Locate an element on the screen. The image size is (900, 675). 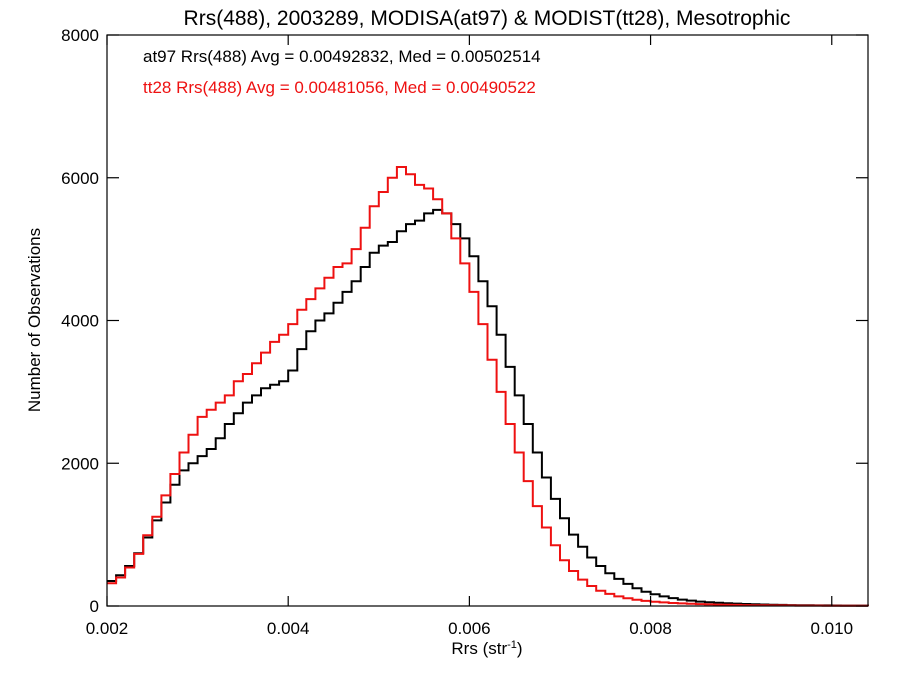
y-tick-label: 8000 is located at coordinates (80, 35).